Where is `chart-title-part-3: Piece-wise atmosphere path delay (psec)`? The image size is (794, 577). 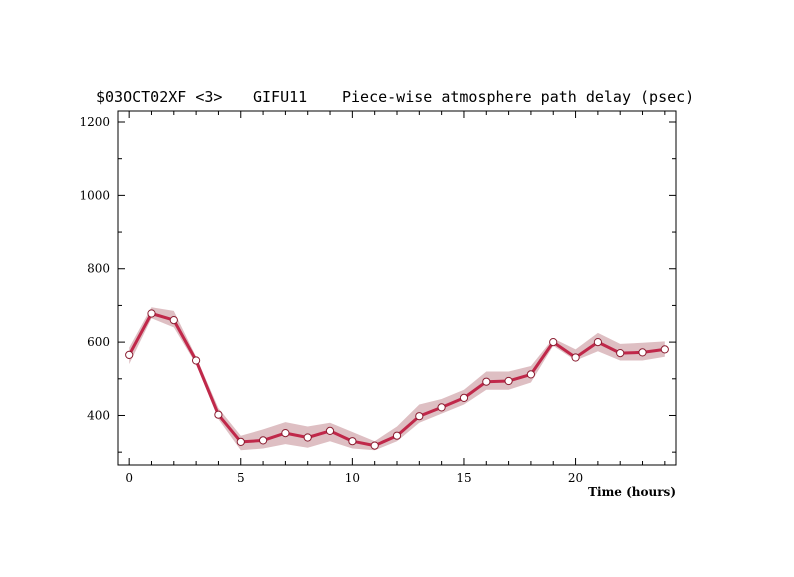 chart-title-part-3: Piece-wise atmosphere path delay (psec) is located at coordinates (518, 97).